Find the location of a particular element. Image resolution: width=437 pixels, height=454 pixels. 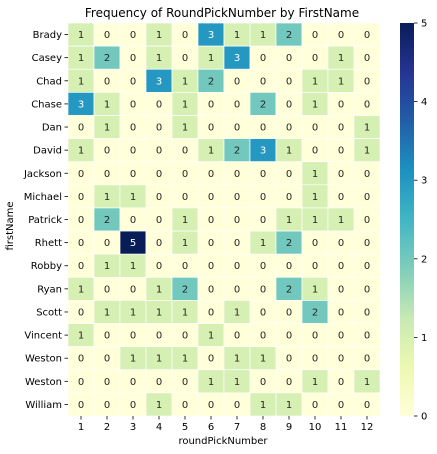

x-tick-label: 12 is located at coordinates (367, 427).